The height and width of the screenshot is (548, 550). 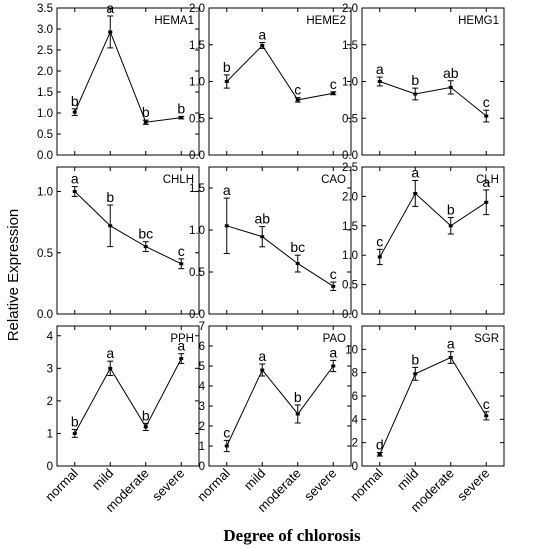 I want to click on y-tick-label: 2, so click(x=50, y=402).